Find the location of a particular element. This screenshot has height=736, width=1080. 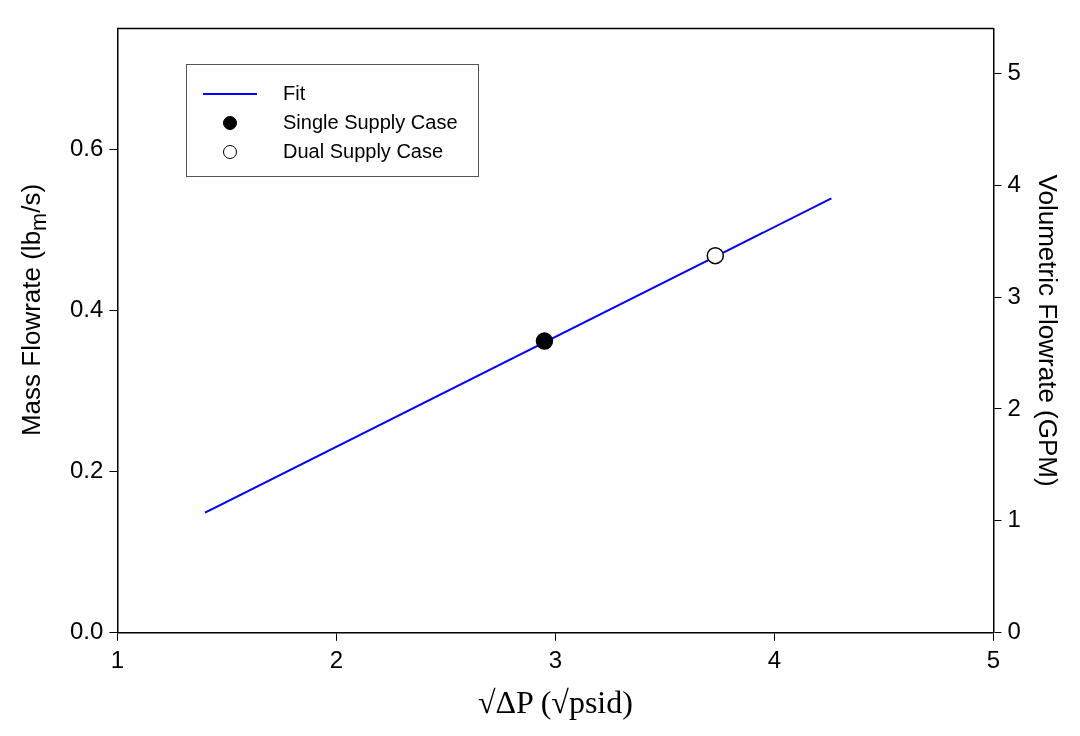

legend-label: Dual Supply Case is located at coordinates (363, 151).